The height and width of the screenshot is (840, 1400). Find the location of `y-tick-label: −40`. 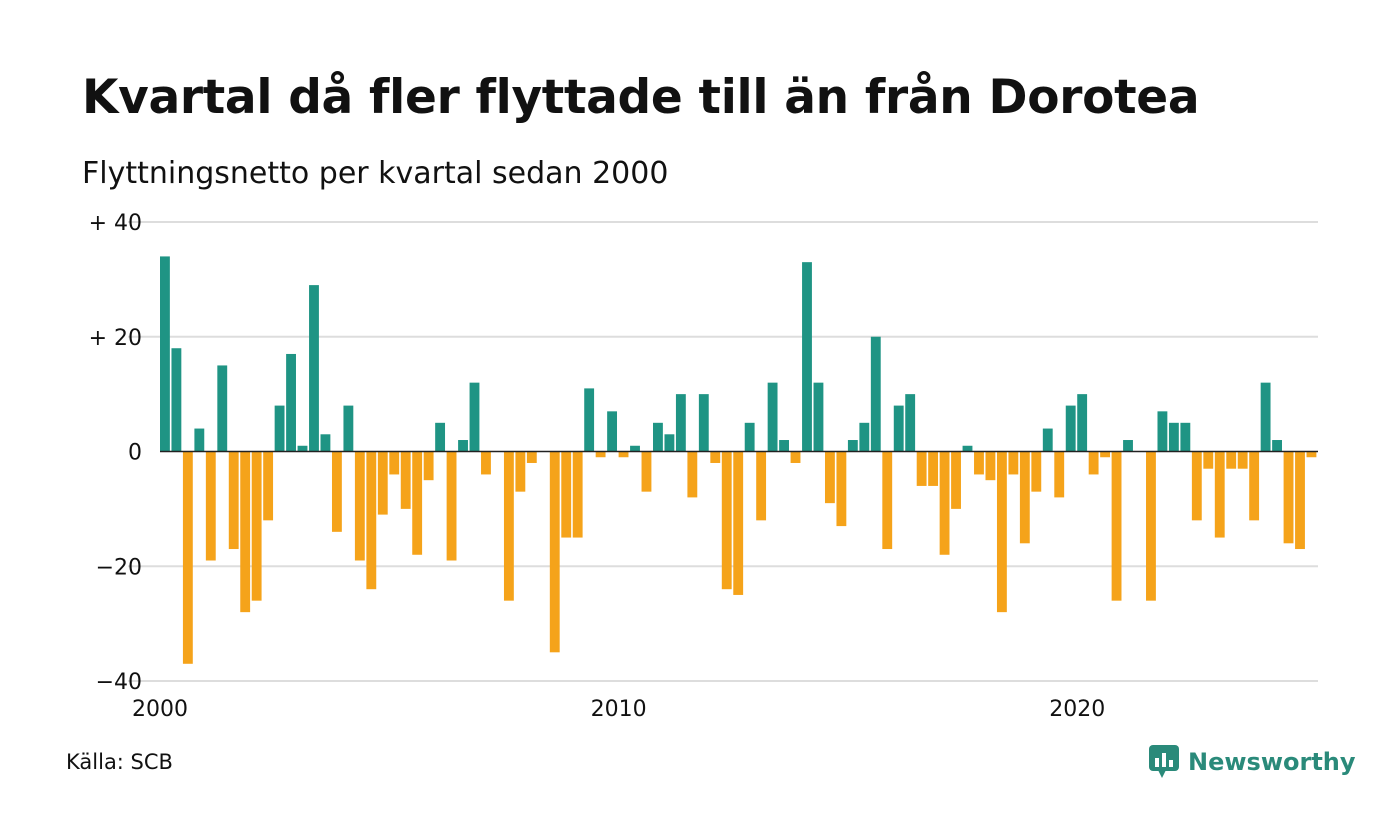

y-tick-label: −40 is located at coordinates (119, 682).